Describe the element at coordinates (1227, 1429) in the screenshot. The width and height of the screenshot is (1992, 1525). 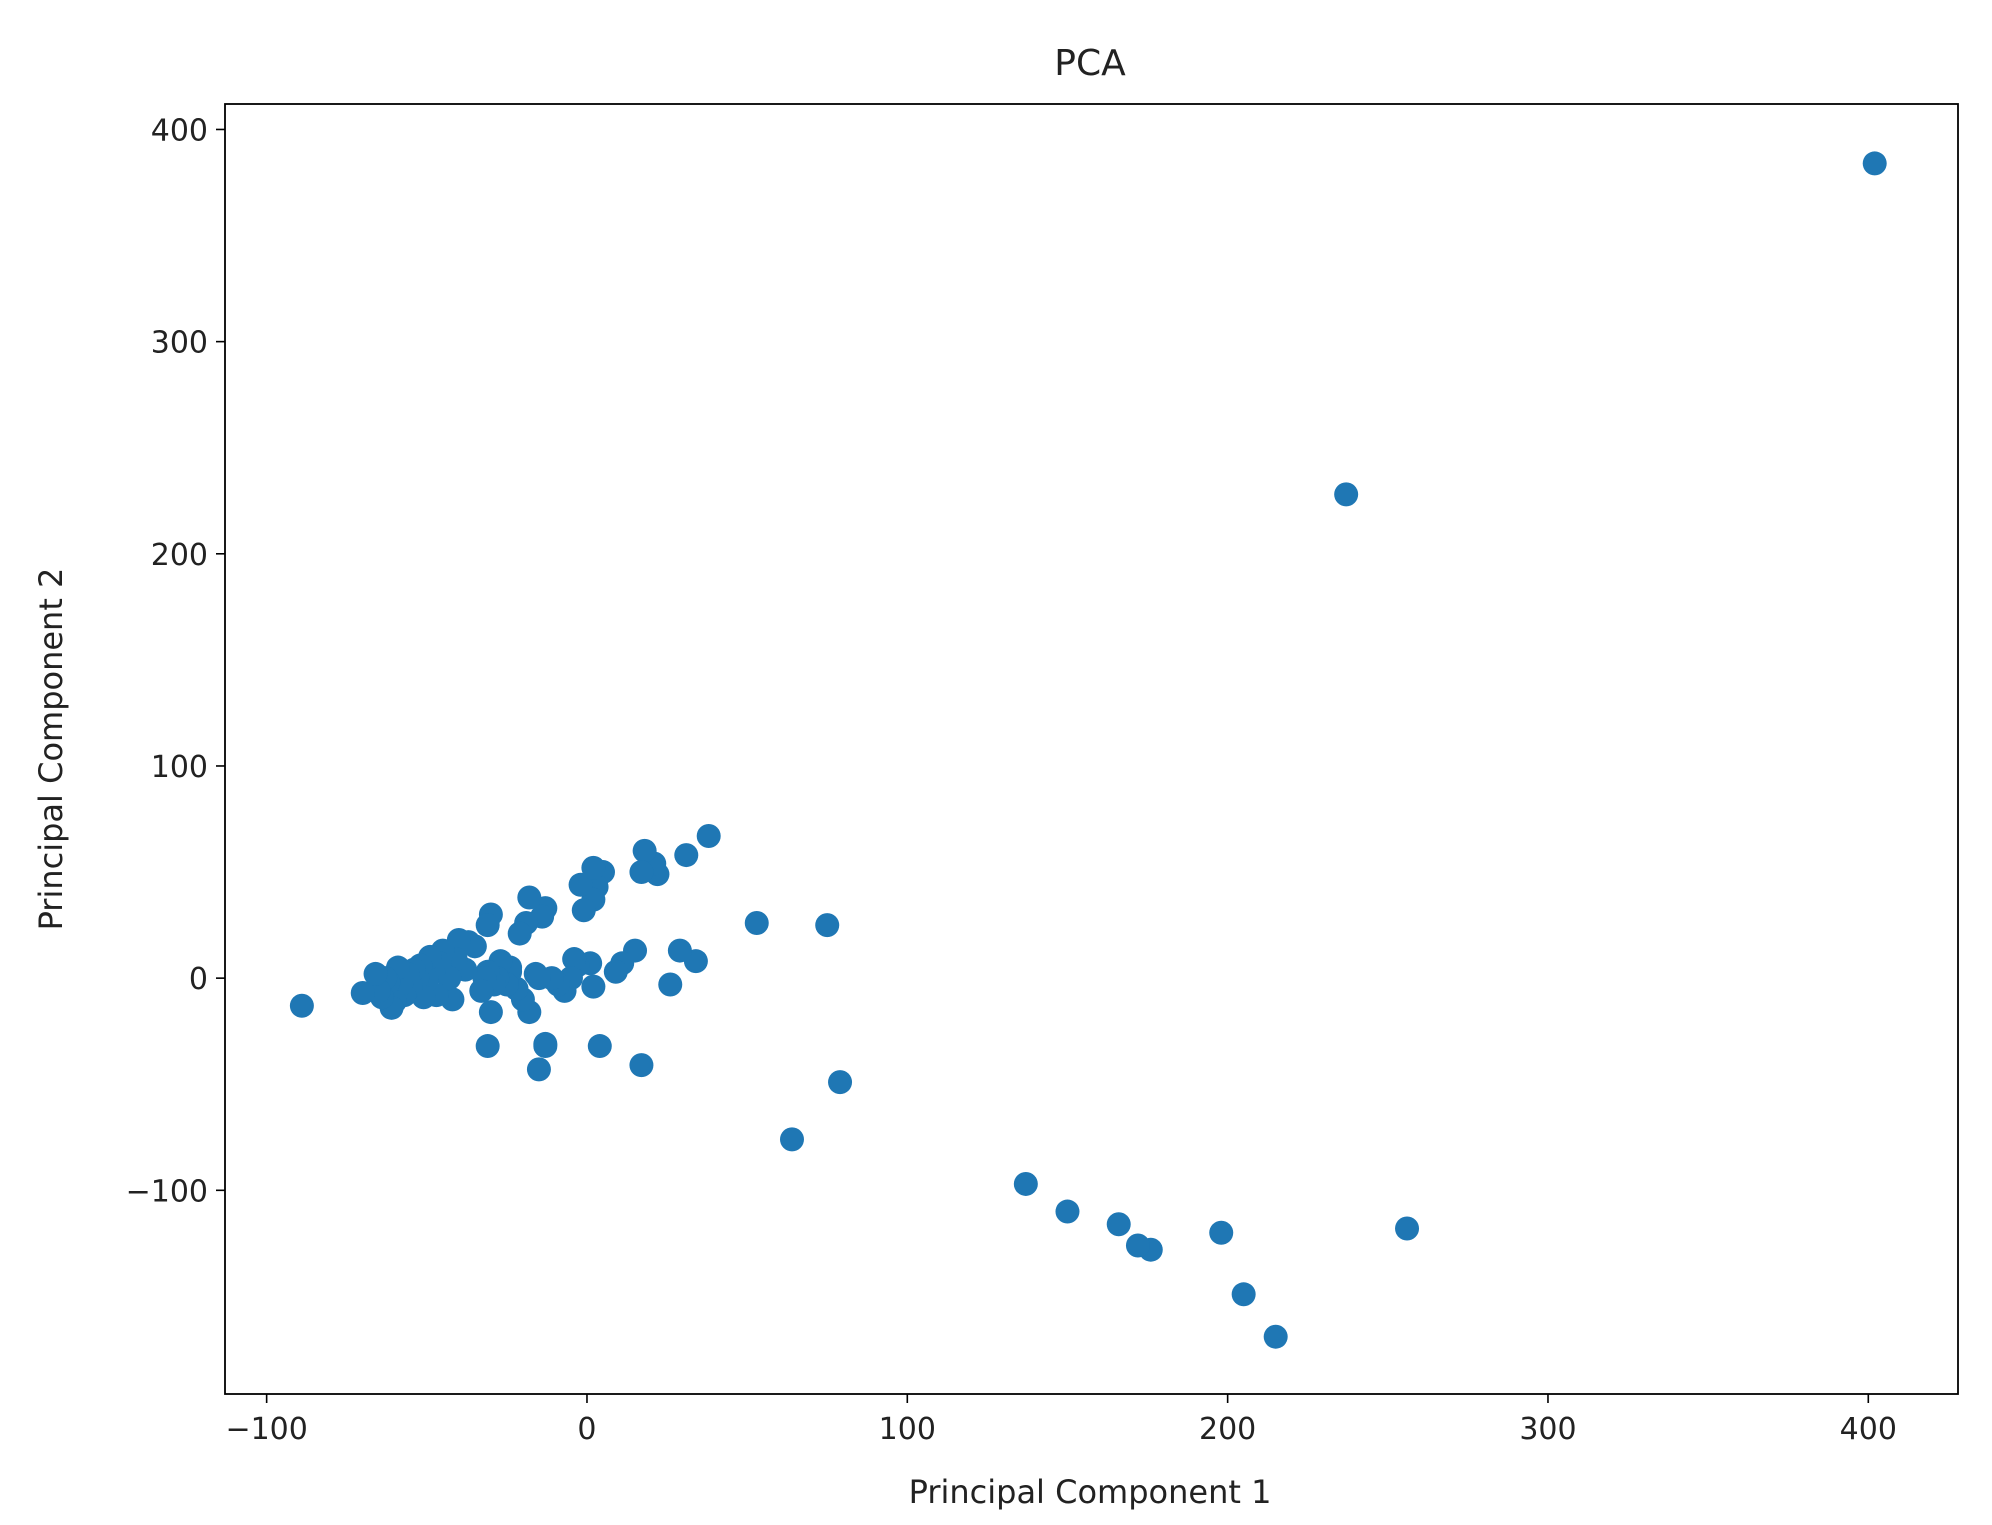
I see `x-tick-label: 200` at that location.